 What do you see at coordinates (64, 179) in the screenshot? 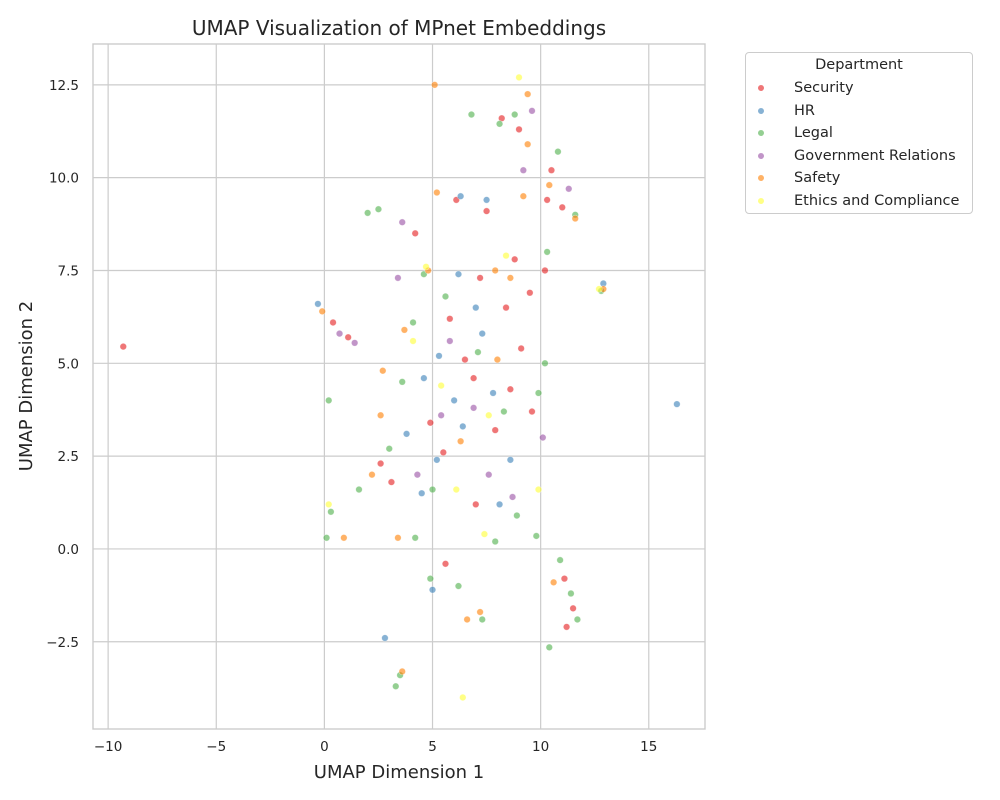
I see `y-tick-label: 10.0` at bounding box center [64, 179].